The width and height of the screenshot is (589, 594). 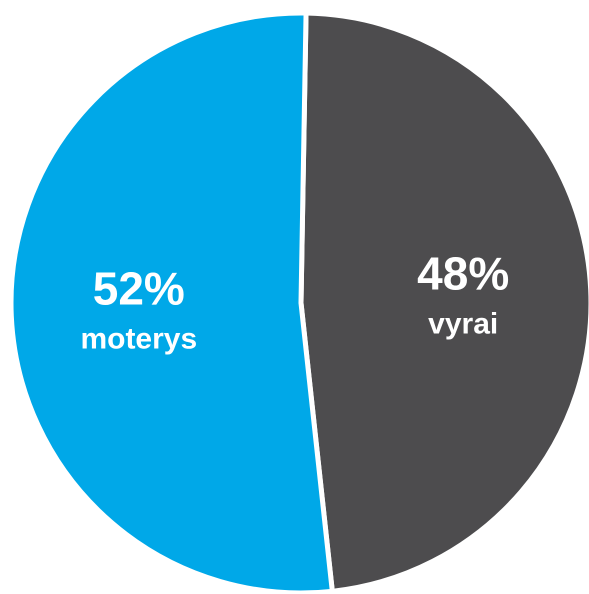 I want to click on slice-category-label: vyrai, so click(x=463, y=324).